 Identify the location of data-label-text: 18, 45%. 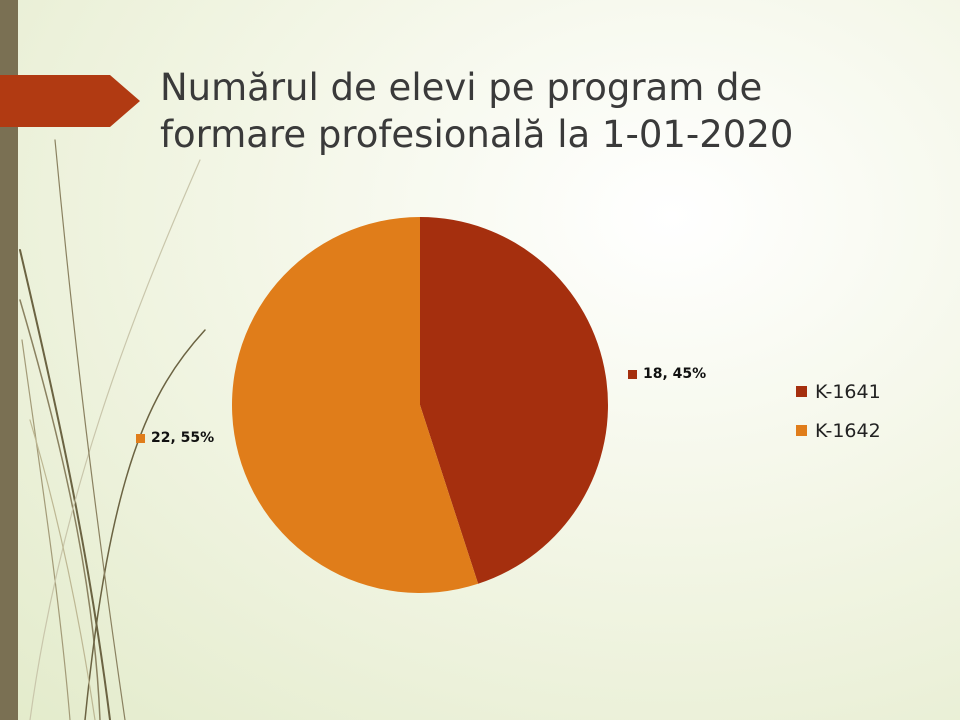
(675, 374).